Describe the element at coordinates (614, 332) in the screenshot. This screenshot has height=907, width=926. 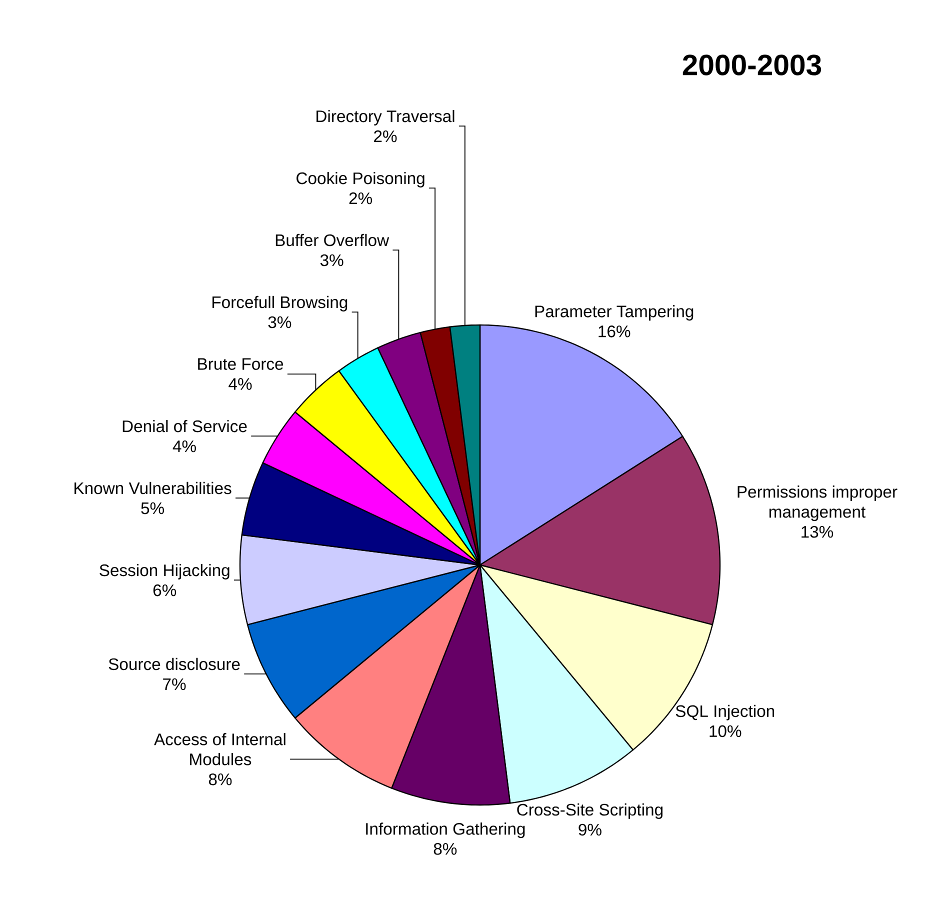
I see `data-label: 16%` at that location.